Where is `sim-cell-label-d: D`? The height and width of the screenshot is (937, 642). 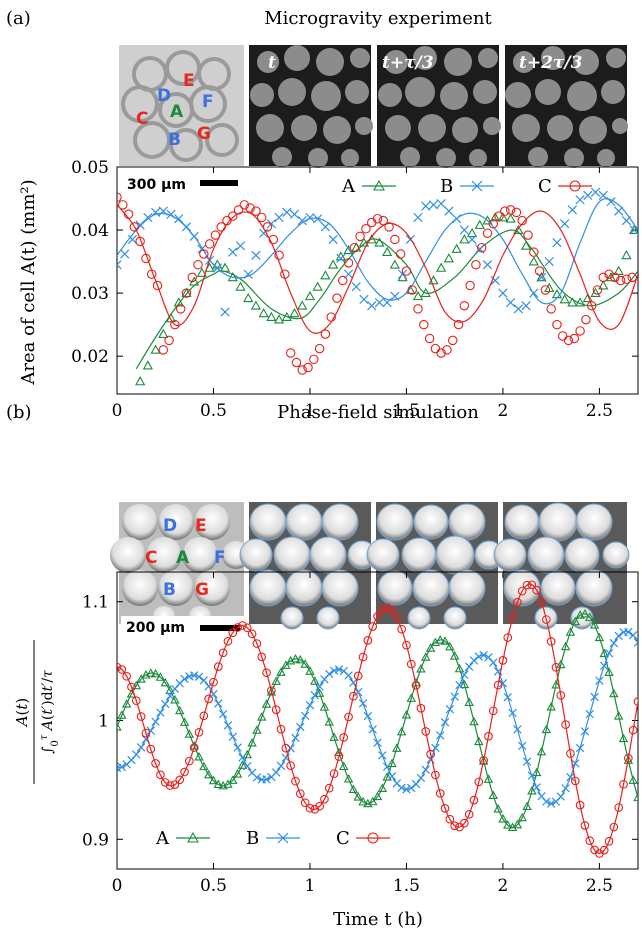 sim-cell-label-d: D is located at coordinates (170, 526).